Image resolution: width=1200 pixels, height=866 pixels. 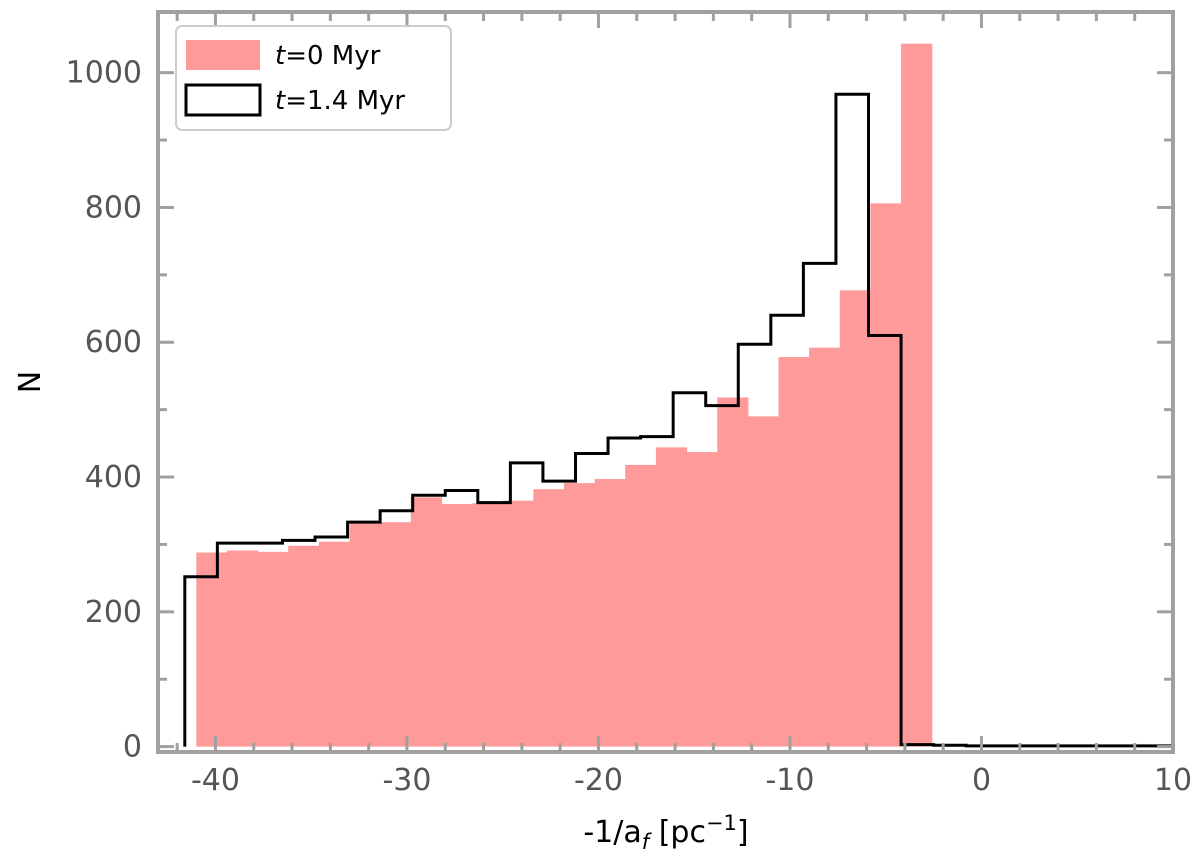 I want to click on x-tick-label: -20, so click(x=598, y=780).